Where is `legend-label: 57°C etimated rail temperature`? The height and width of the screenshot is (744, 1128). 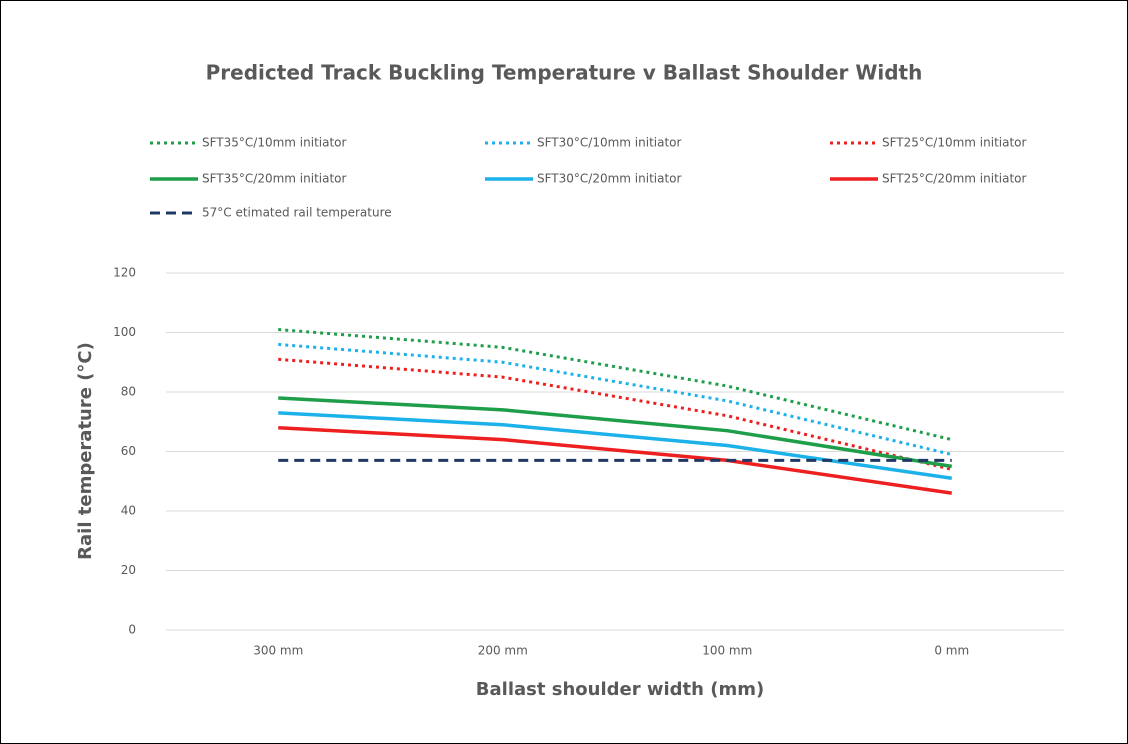 legend-label: 57°C etimated rail temperature is located at coordinates (297, 213).